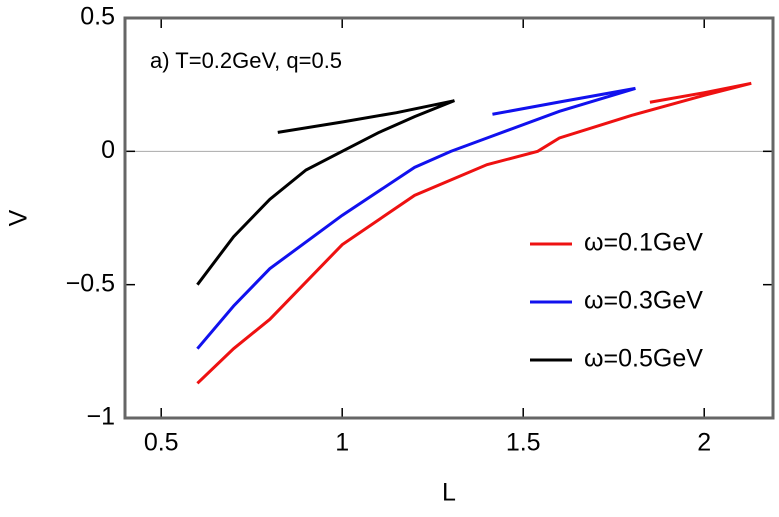 The width and height of the screenshot is (779, 517). Describe the element at coordinates (90, 283) in the screenshot. I see `y-tick-label: −0.5` at that location.